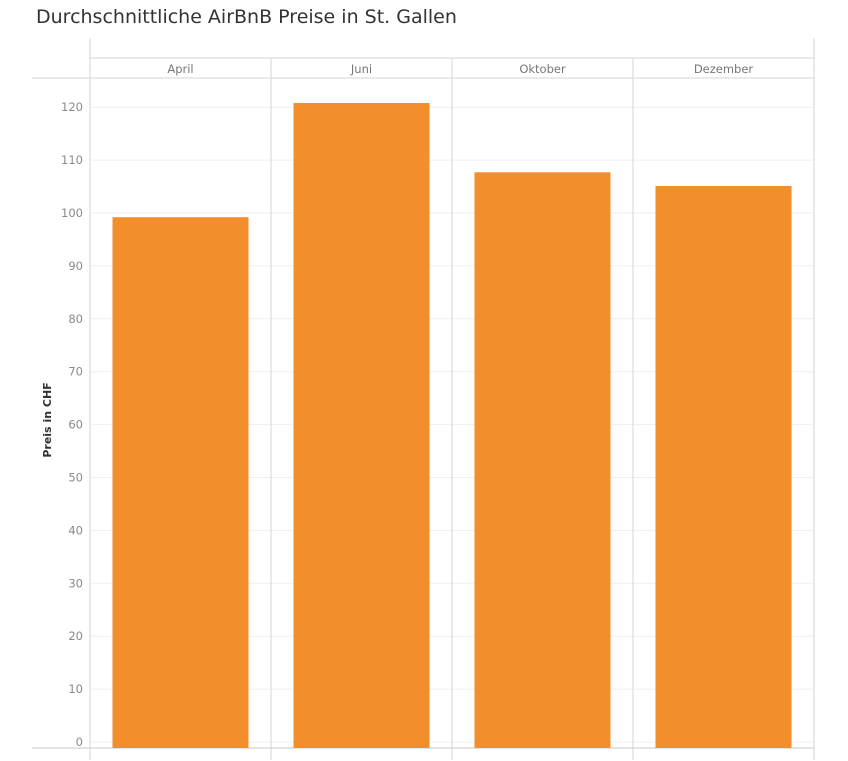 Image resolution: width=848 pixels, height=761 pixels. I want to click on y-tick-30: 30, so click(75, 583).